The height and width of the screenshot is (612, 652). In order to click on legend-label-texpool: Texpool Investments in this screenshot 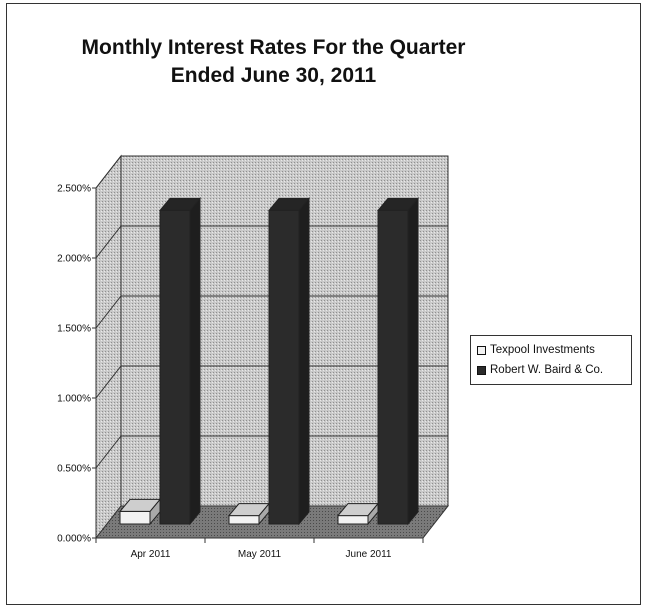, I will do `click(542, 350)`.